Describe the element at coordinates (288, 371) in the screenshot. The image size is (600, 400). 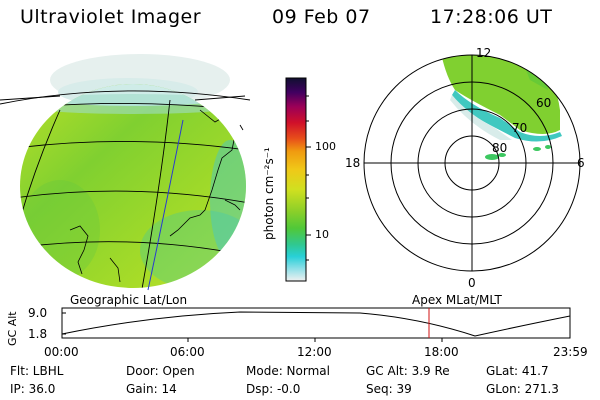
I see `info-mode: Mode: Normal` at that location.